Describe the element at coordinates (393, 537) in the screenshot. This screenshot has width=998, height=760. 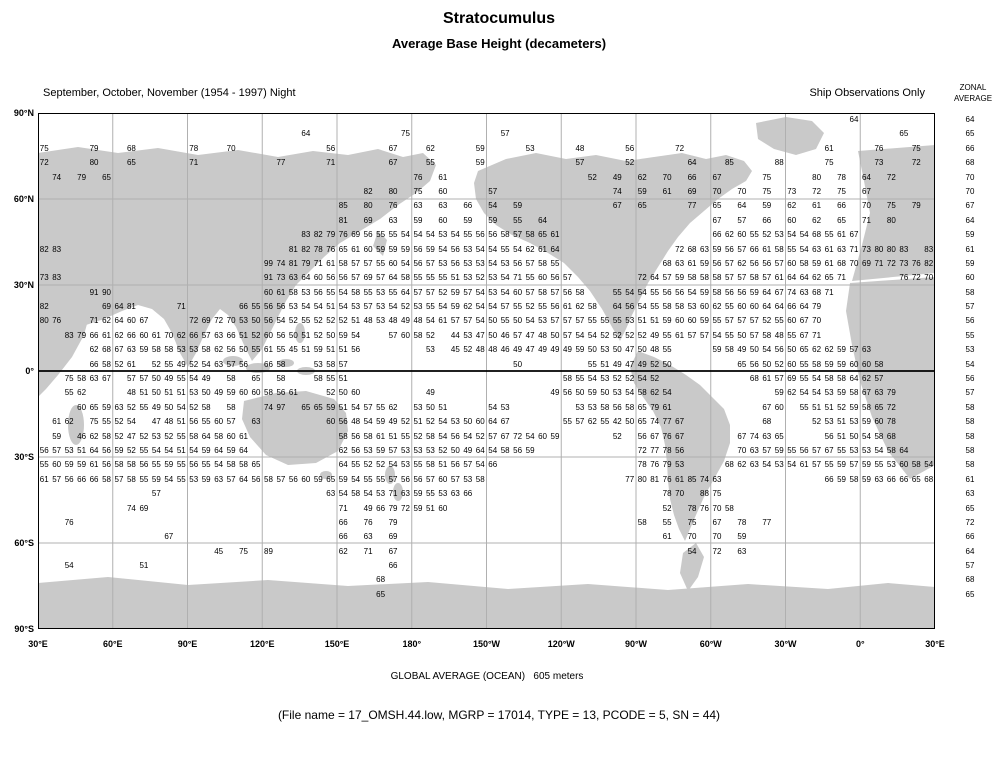
I see `grid-value: 69` at that location.